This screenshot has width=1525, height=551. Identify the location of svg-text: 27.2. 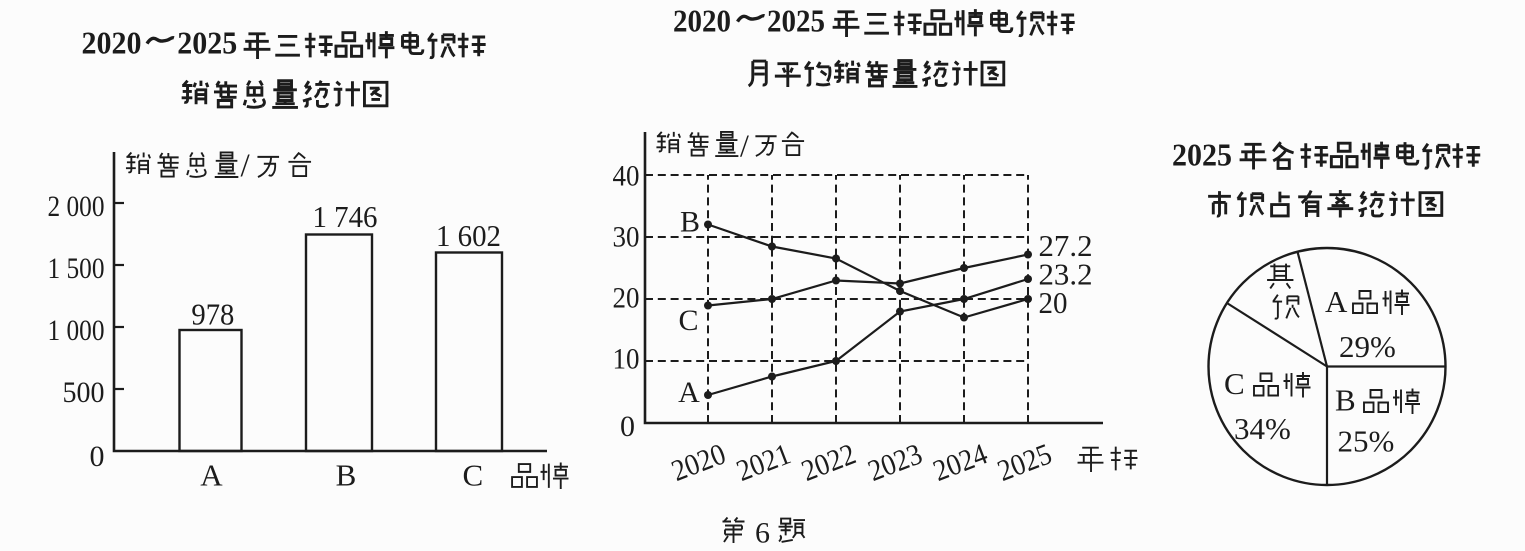
(1066, 245).